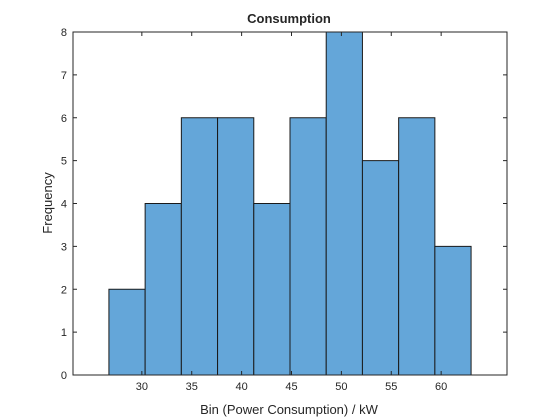  What do you see at coordinates (64, 119) in the screenshot?
I see `y-tick-label: 6` at bounding box center [64, 119].